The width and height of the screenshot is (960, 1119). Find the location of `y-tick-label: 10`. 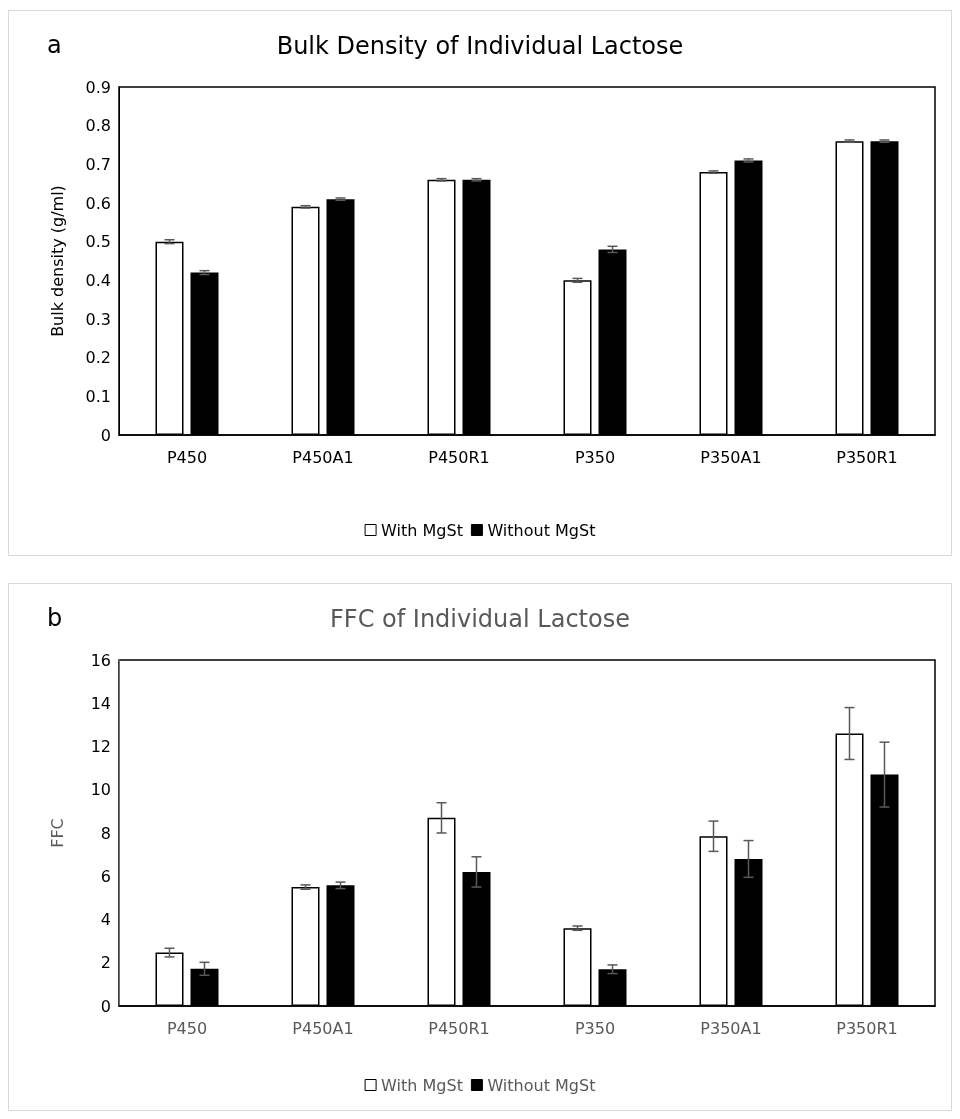

y-tick-label: 10 is located at coordinates (100, 790).